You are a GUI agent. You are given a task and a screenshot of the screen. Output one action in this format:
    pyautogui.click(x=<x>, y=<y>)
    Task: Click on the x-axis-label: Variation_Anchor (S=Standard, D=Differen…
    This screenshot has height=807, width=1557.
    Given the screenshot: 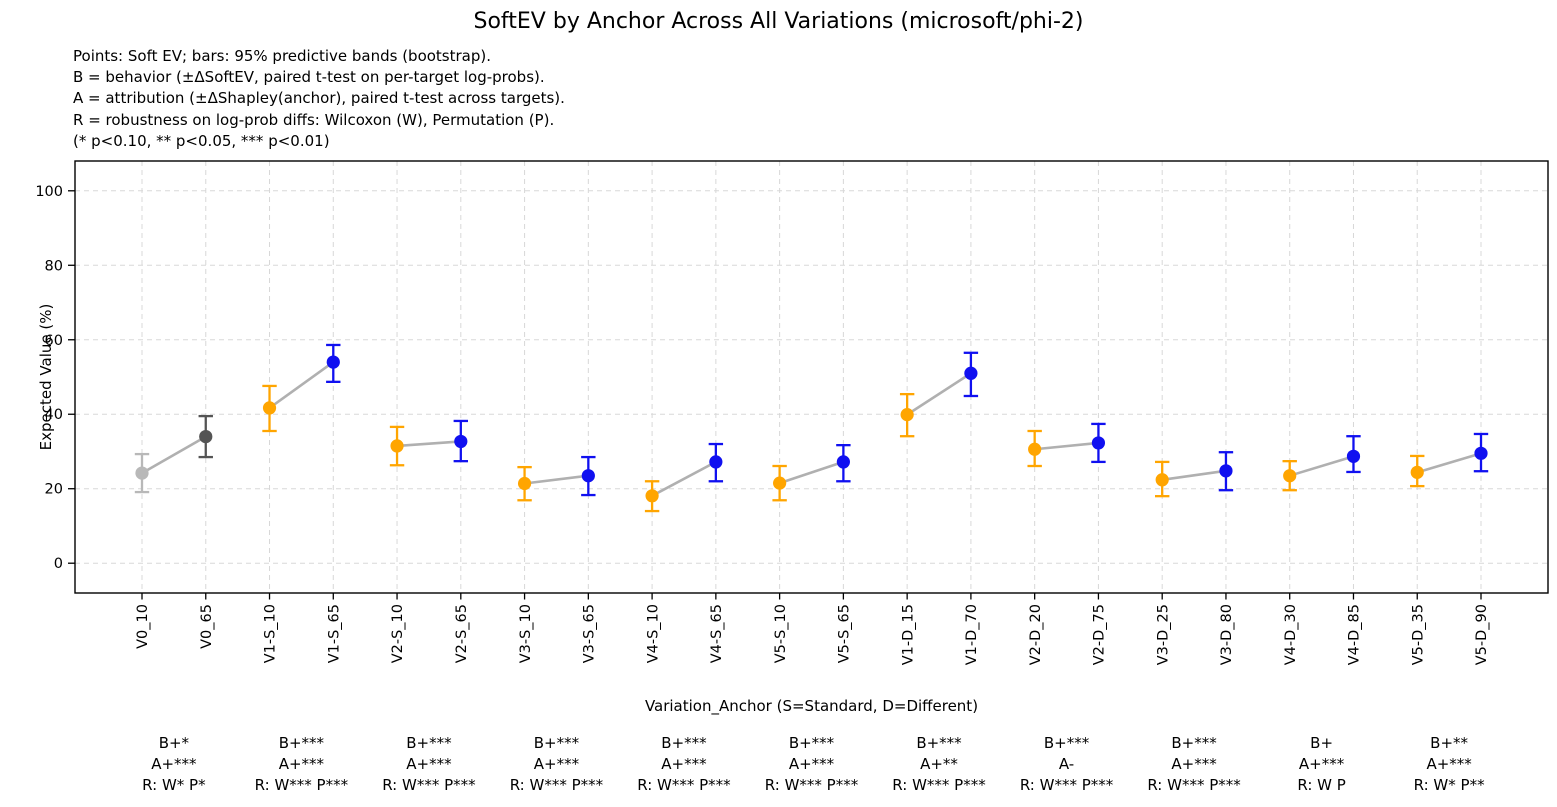 What is the action you would take?
    pyautogui.click(x=811, y=706)
    